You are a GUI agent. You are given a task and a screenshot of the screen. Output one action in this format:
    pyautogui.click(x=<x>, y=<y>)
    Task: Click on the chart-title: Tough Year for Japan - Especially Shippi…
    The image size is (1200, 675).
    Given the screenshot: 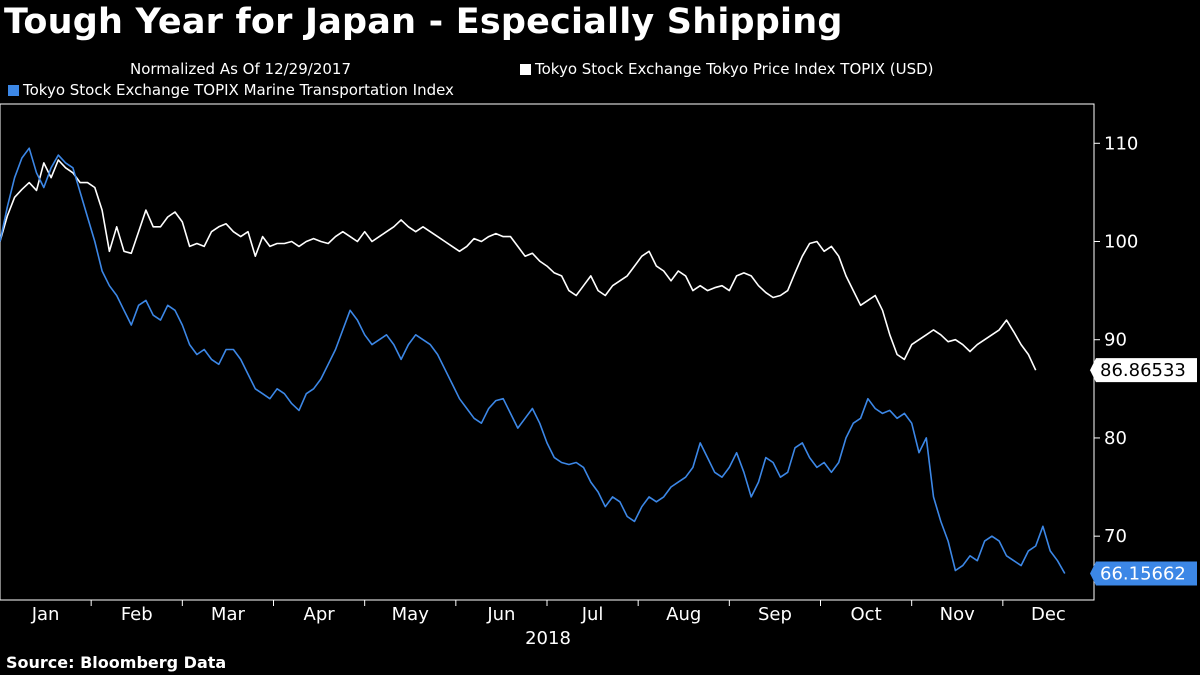 What is the action you would take?
    pyautogui.click(x=423, y=22)
    